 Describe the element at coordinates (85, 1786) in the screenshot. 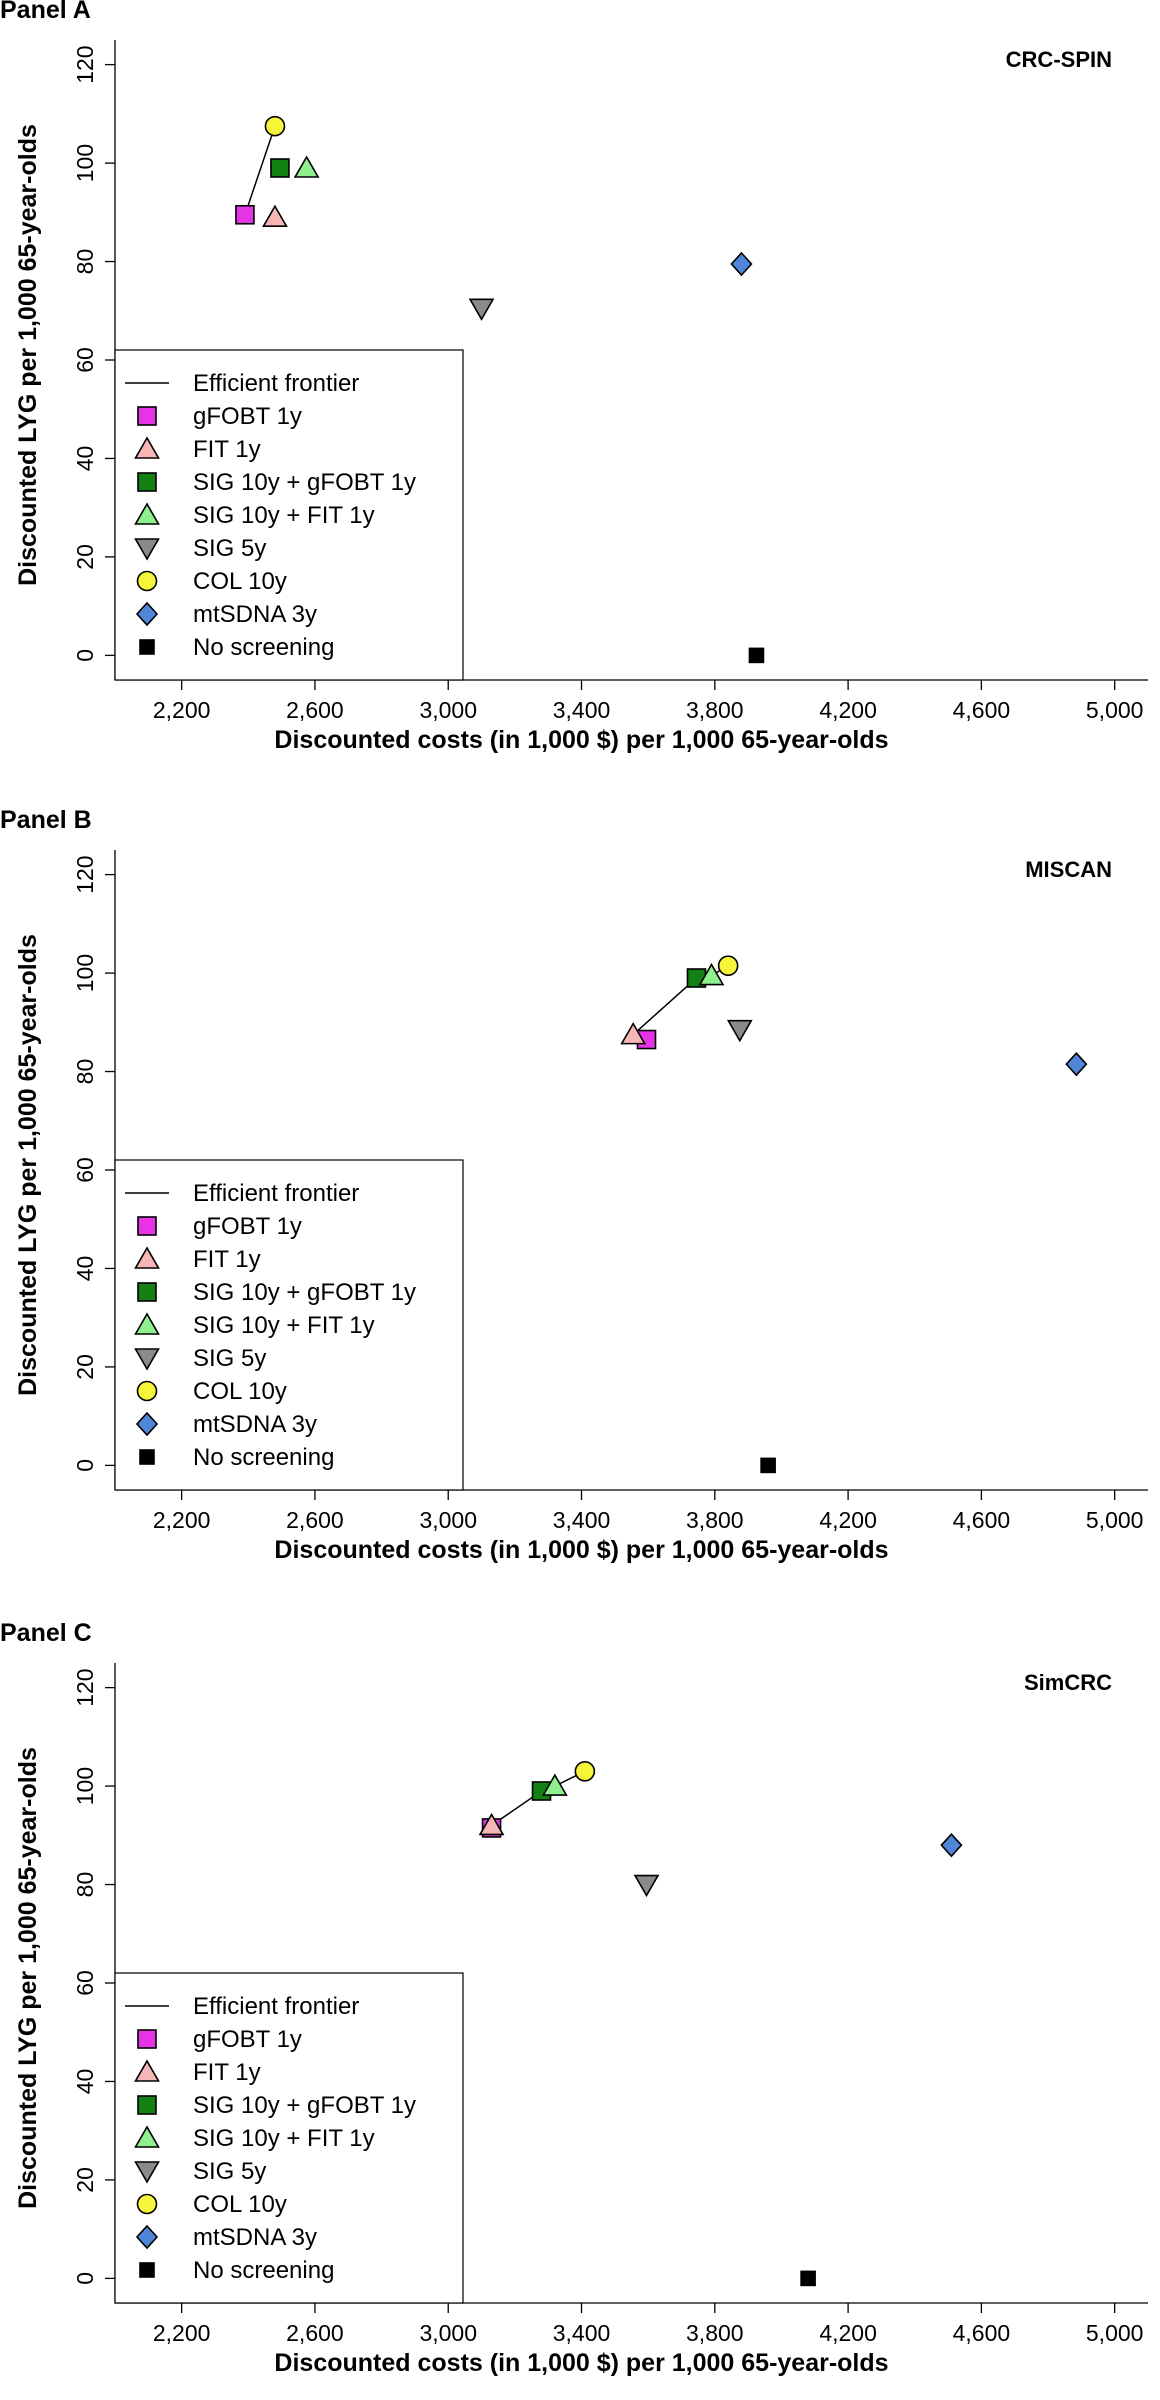

I see `y-tick-label: 100` at that location.